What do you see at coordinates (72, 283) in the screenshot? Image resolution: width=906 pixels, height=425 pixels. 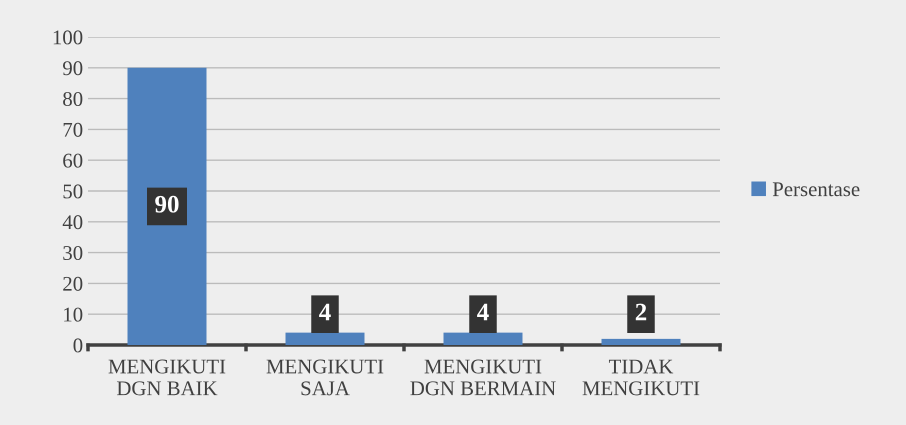 I see `y-tick-label: 20` at bounding box center [72, 283].